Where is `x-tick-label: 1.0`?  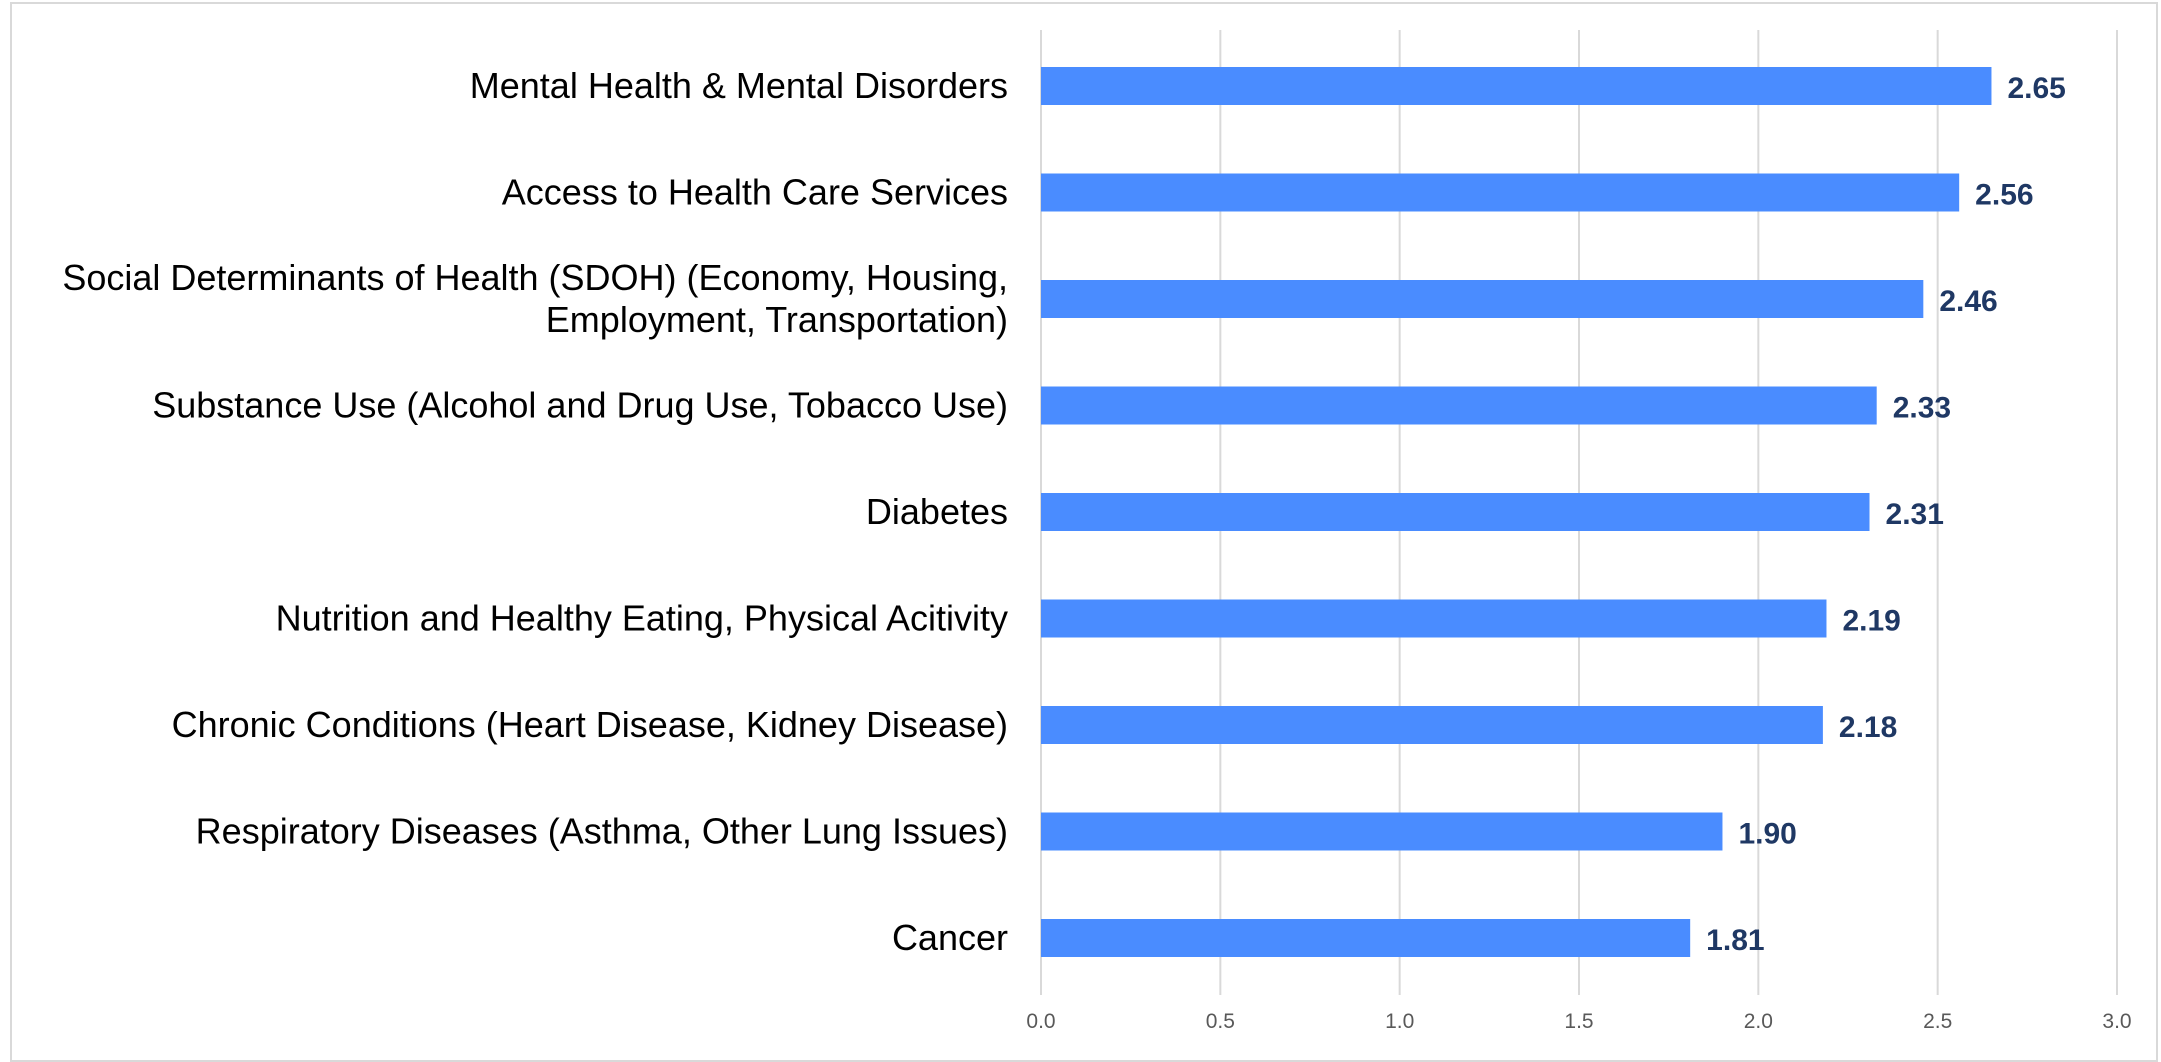 x-tick-label: 1.0 is located at coordinates (1399, 1021).